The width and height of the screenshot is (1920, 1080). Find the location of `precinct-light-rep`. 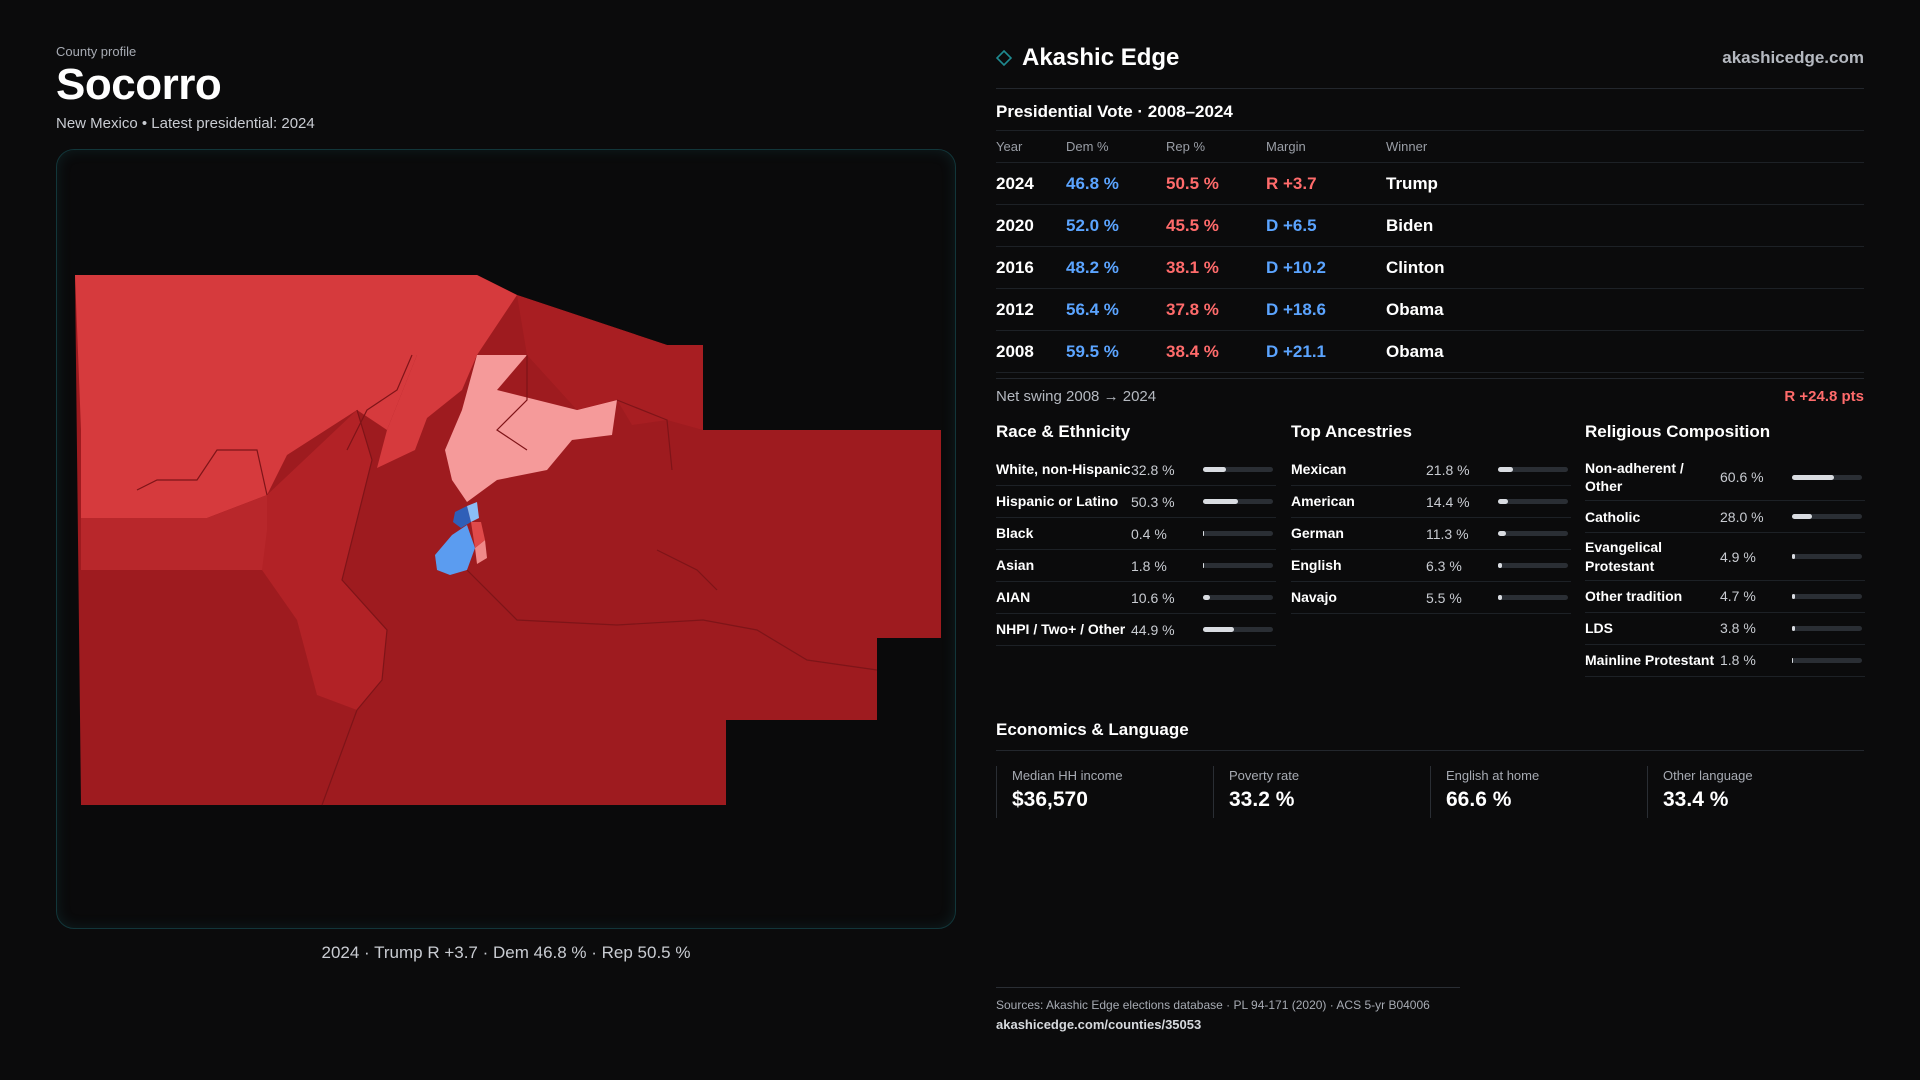

precinct-light-rep is located at coordinates (531, 428).